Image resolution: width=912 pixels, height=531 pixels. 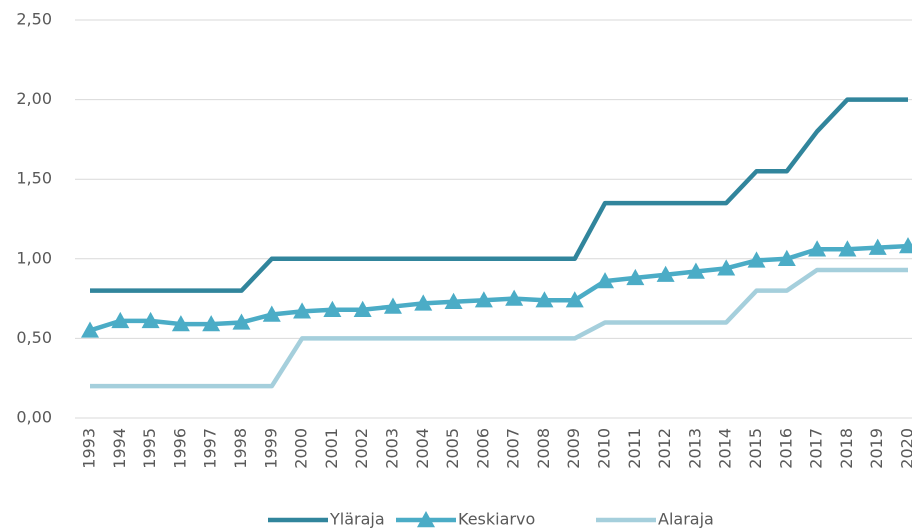 What do you see at coordinates (89, 448) in the screenshot?
I see `x-tick-label: 1993` at bounding box center [89, 448].